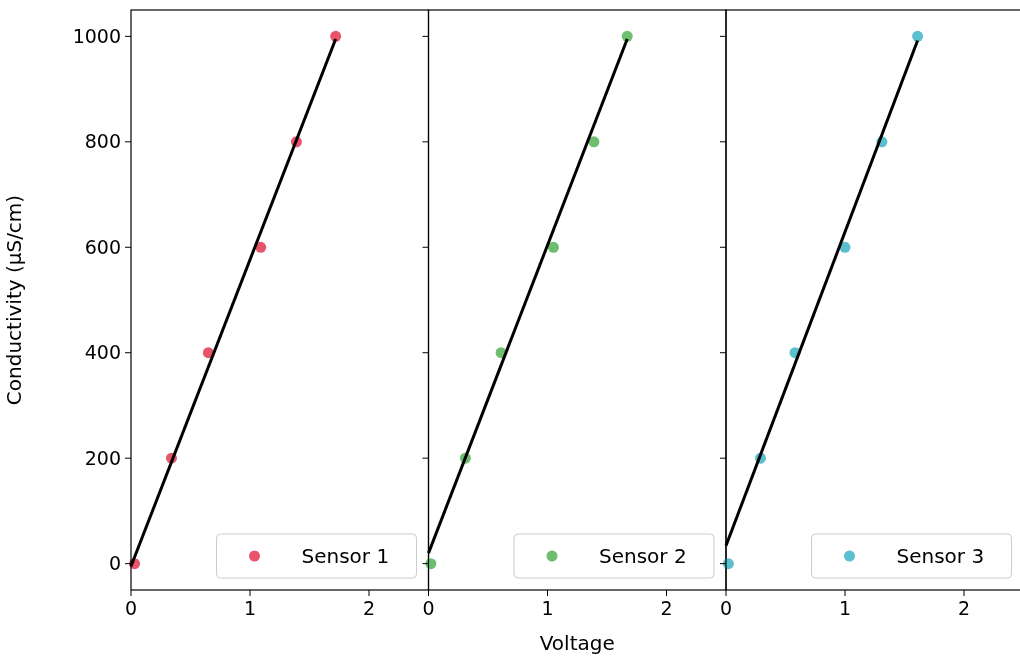 The height and width of the screenshot is (666, 1020). What do you see at coordinates (102, 352) in the screenshot?
I see `y-tick-label: 400` at bounding box center [102, 352].